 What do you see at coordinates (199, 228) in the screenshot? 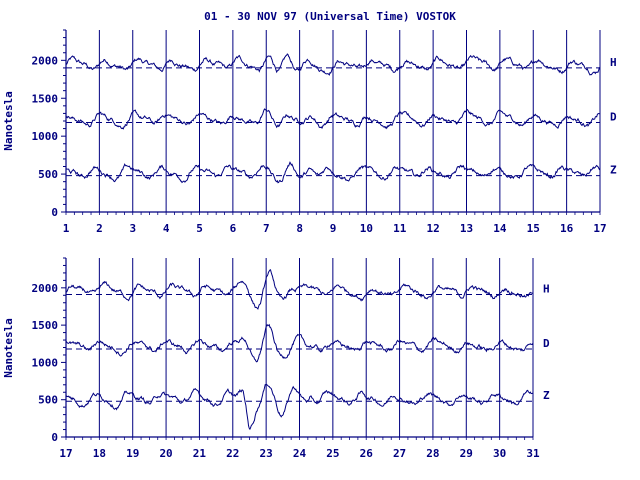
I see `x-tick-label: 5` at bounding box center [199, 228].